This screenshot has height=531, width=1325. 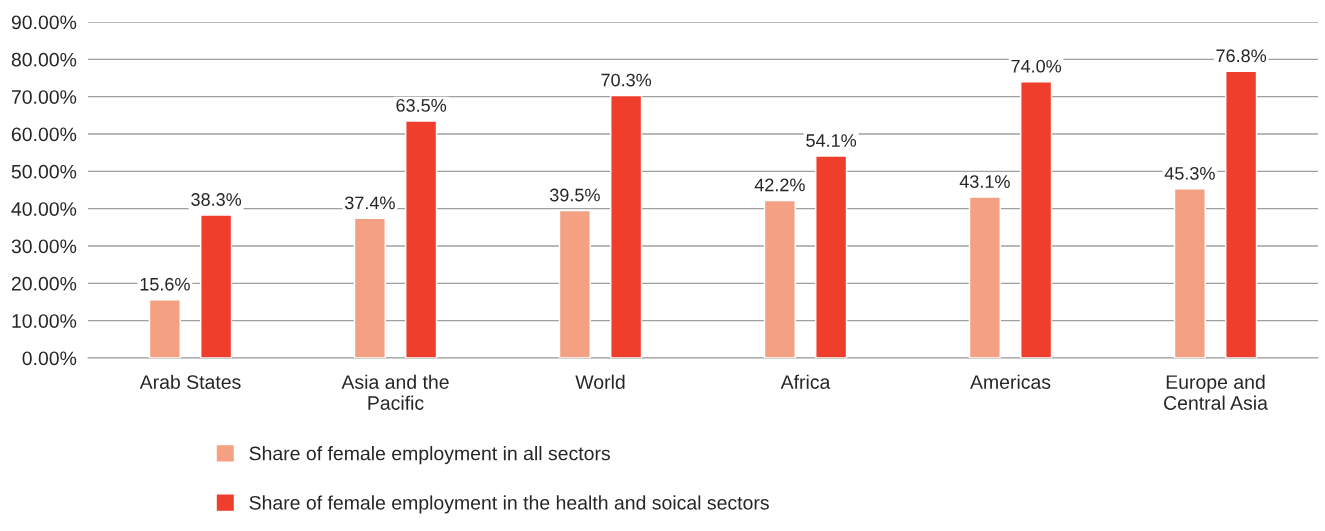 What do you see at coordinates (216, 199) in the screenshot?
I see `data-label: 38.3%` at bounding box center [216, 199].